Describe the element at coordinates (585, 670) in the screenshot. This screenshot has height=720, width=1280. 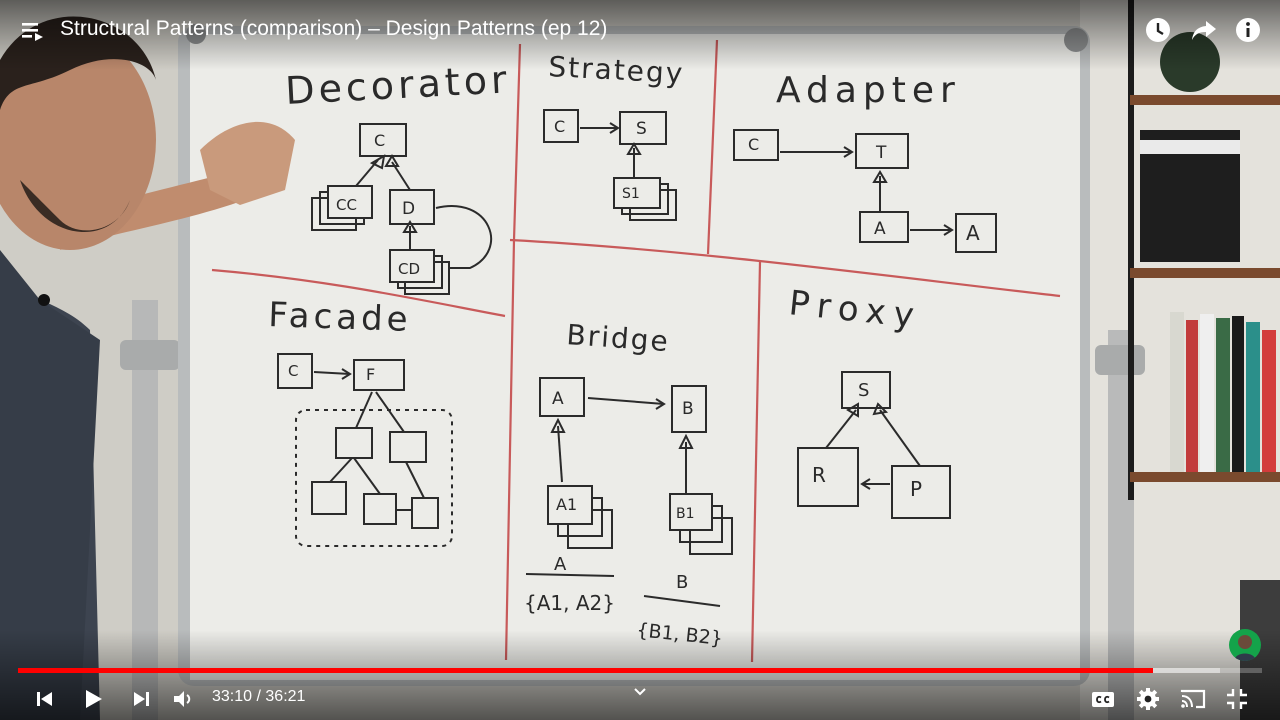
I see `progress-played` at that location.